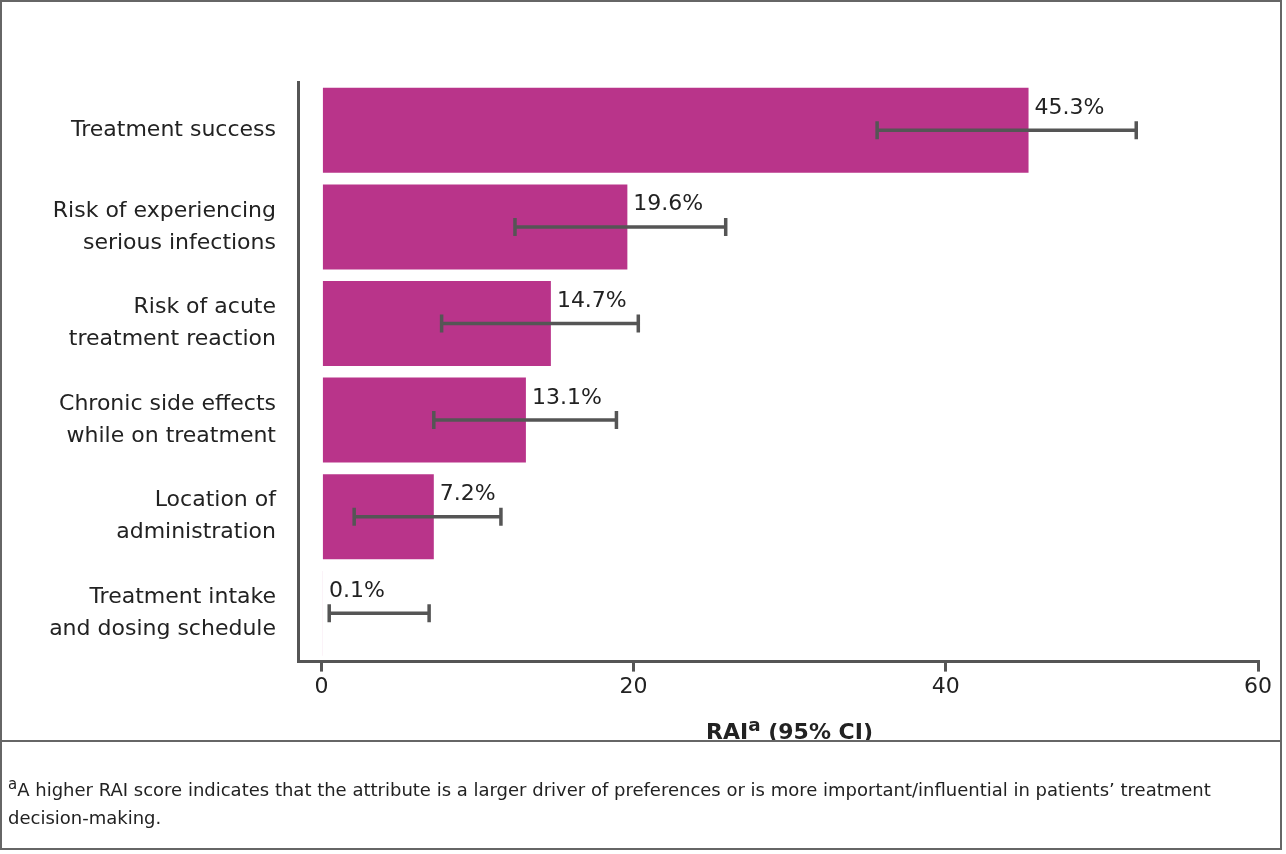 This screenshot has width=1286, height=854. What do you see at coordinates (173, 129) in the screenshot?
I see `y-tick-label: Treatment success` at bounding box center [173, 129].